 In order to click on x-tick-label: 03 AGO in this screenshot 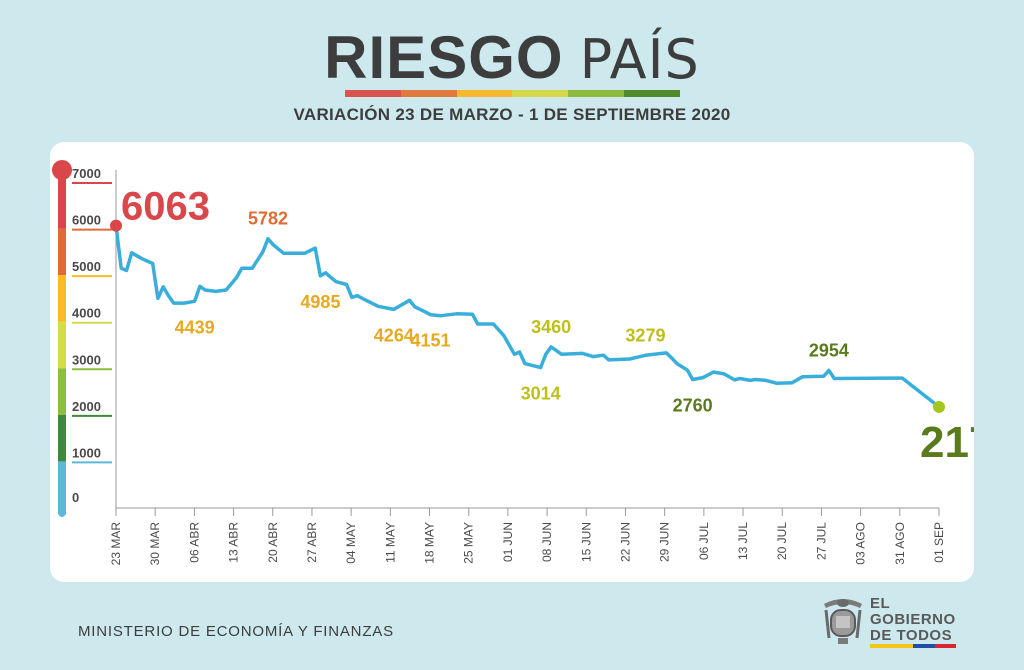, I will do `click(861, 543)`.